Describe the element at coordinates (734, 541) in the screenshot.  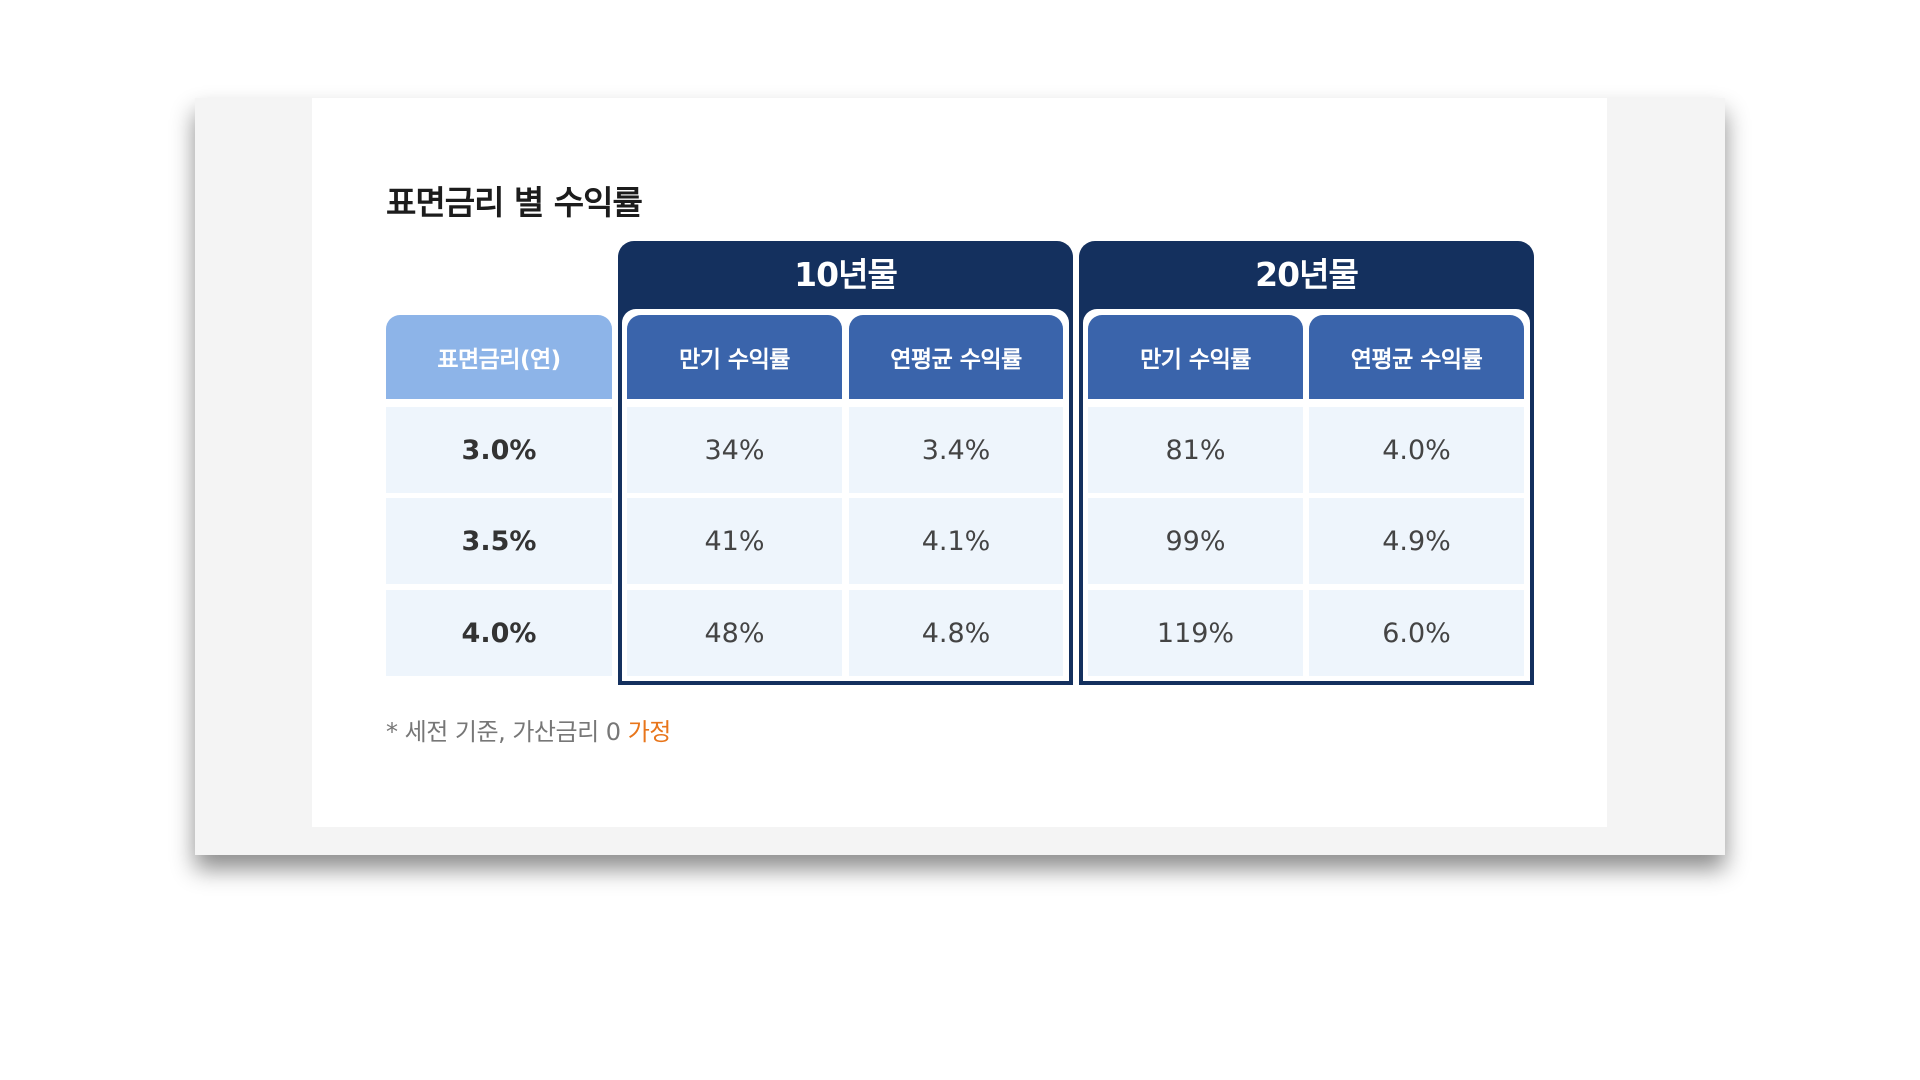
I see `table-cell: 41%` at that location.